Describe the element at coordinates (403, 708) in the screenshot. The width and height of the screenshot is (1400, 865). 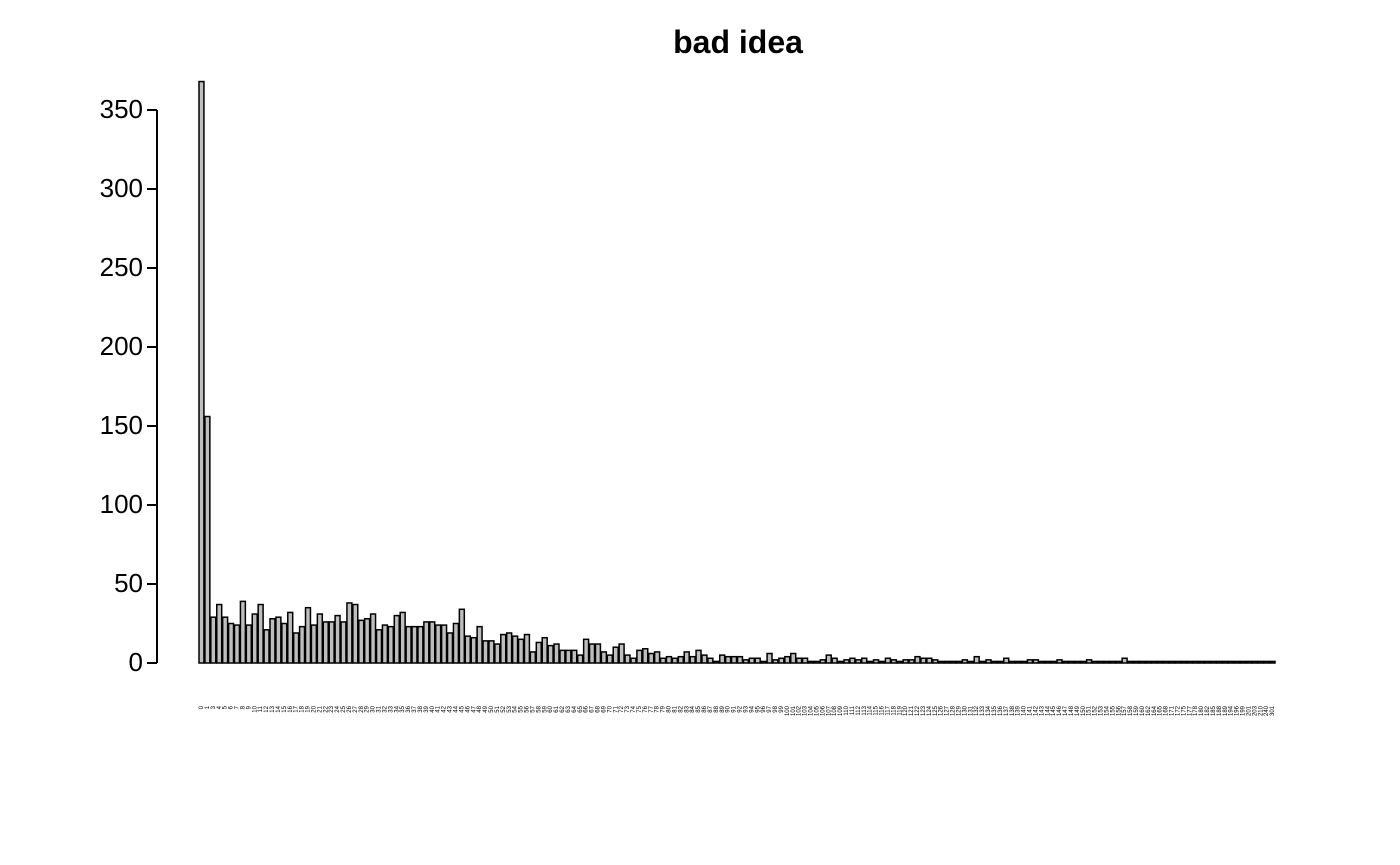
I see `x-tick-label: 35` at that location.